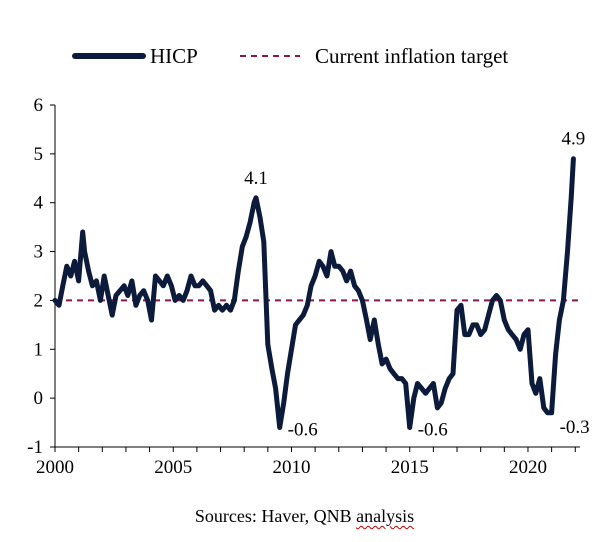 Image resolution: width=609 pixels, height=542 pixels. I want to click on x-tick-label: 2000, so click(55, 467).